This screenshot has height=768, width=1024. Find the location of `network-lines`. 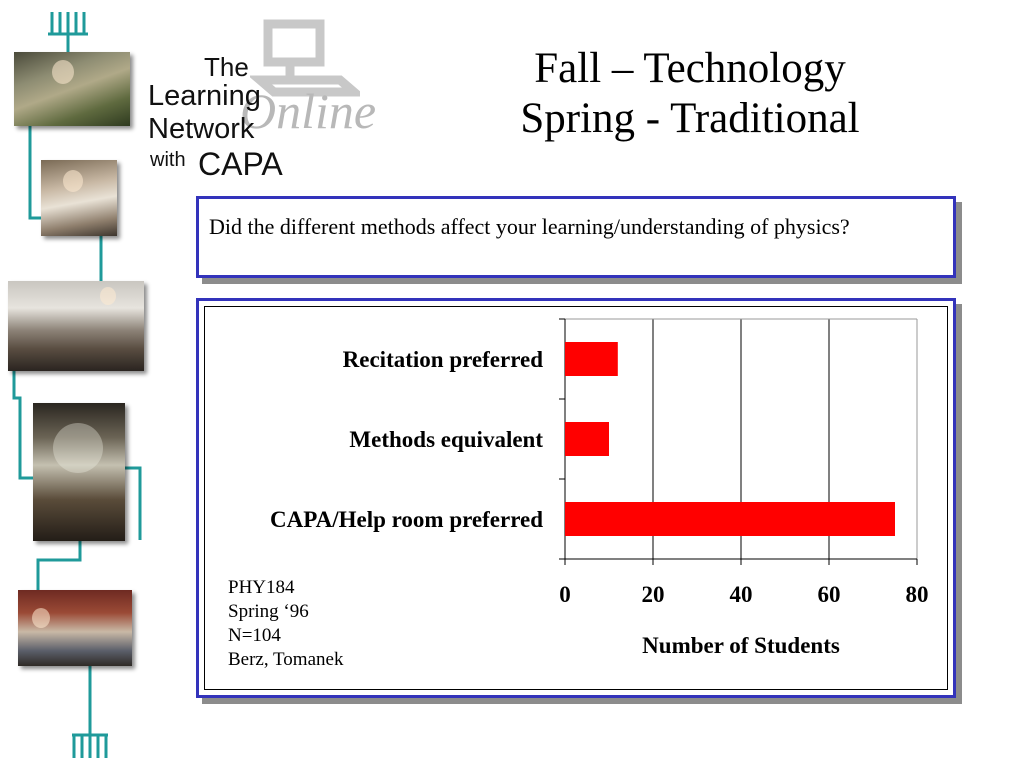

network-lines is located at coordinates (77, 385).